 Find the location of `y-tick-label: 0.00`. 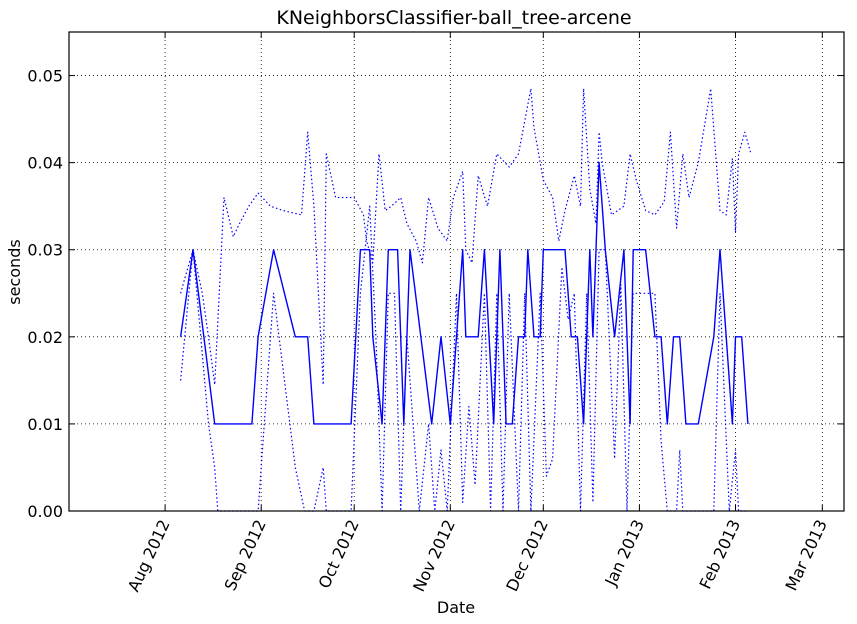

y-tick-label: 0.00 is located at coordinates (45, 511).